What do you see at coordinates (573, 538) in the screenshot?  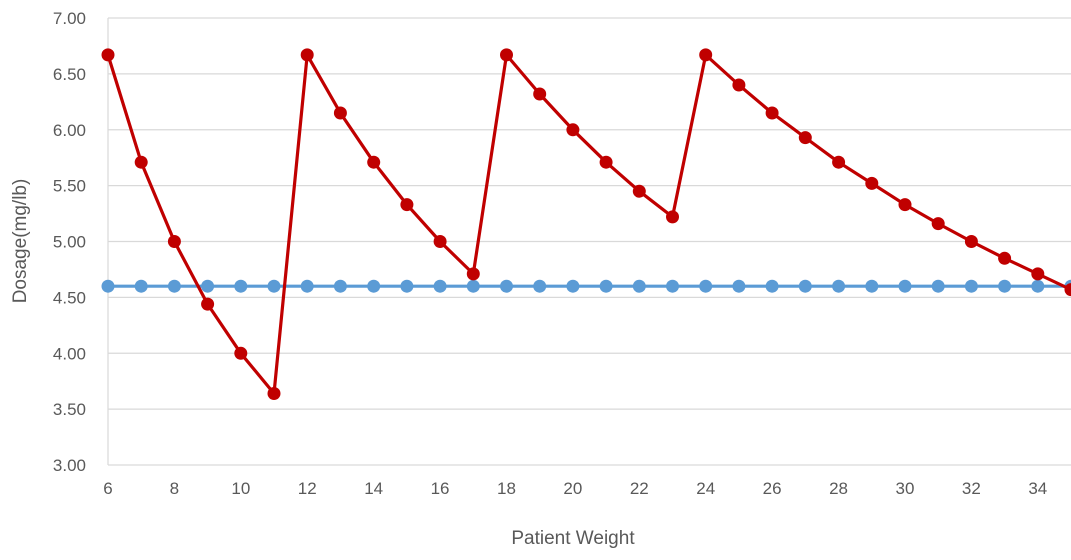 I see `x-axis-title: Patient Weight` at bounding box center [573, 538].